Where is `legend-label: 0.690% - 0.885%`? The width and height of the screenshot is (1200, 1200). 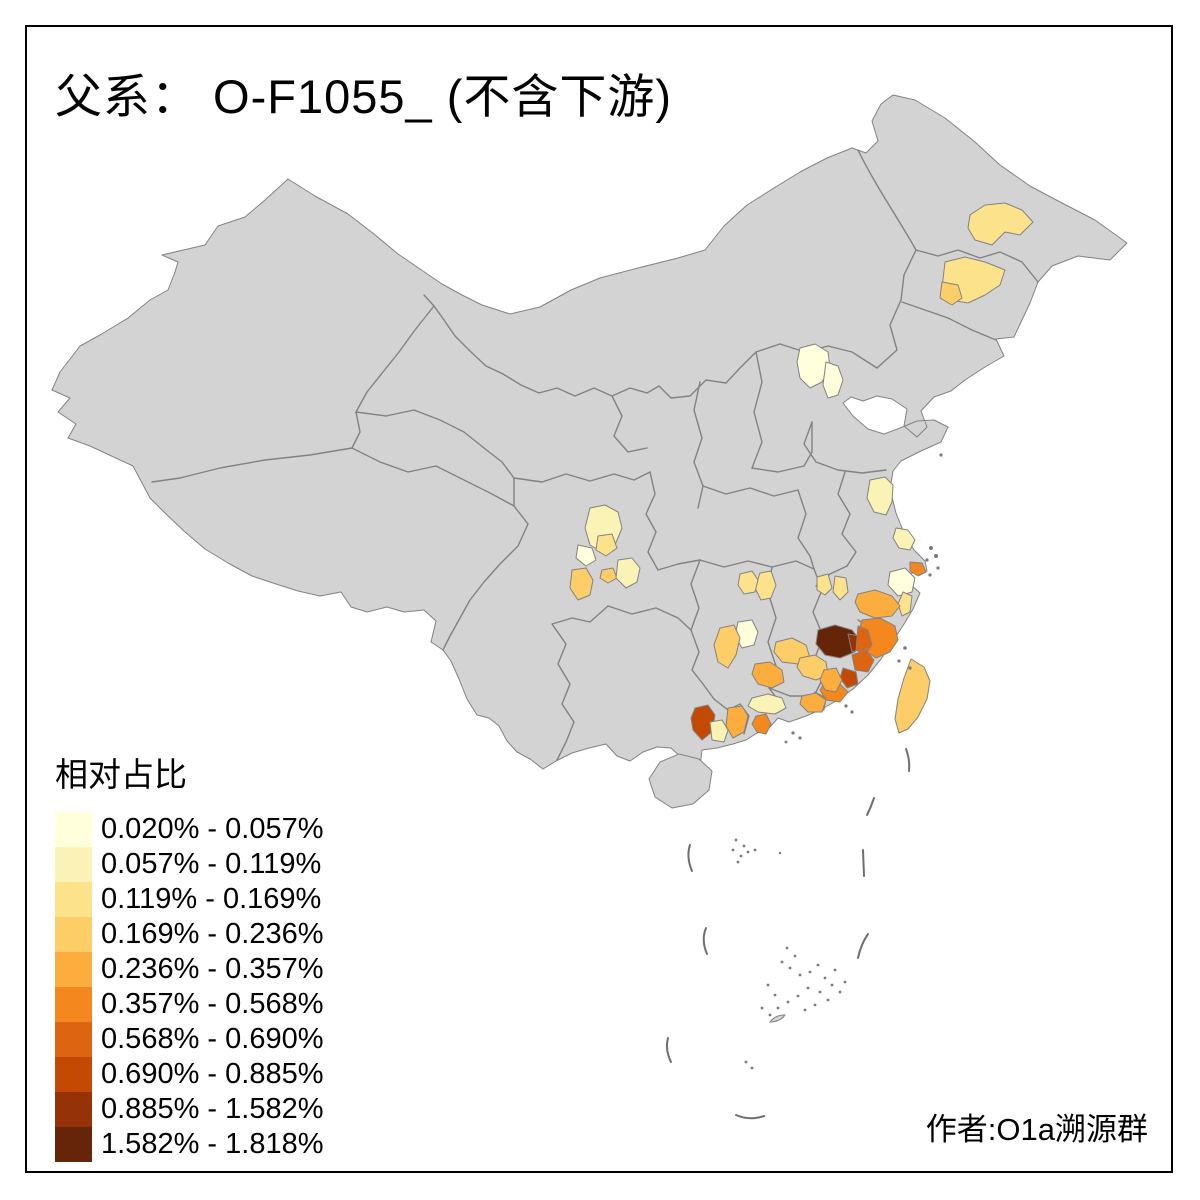 legend-label: 0.690% - 0.885% is located at coordinates (212, 1074).